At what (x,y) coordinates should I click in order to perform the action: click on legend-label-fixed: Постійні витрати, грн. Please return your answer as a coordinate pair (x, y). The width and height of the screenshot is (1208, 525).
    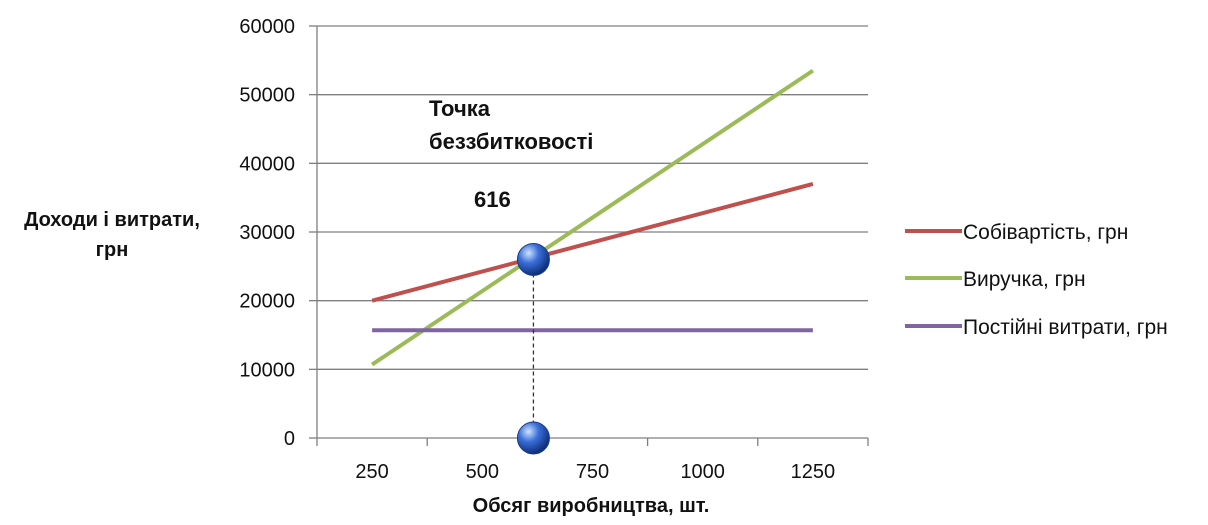
    Looking at the image, I should click on (1065, 327).